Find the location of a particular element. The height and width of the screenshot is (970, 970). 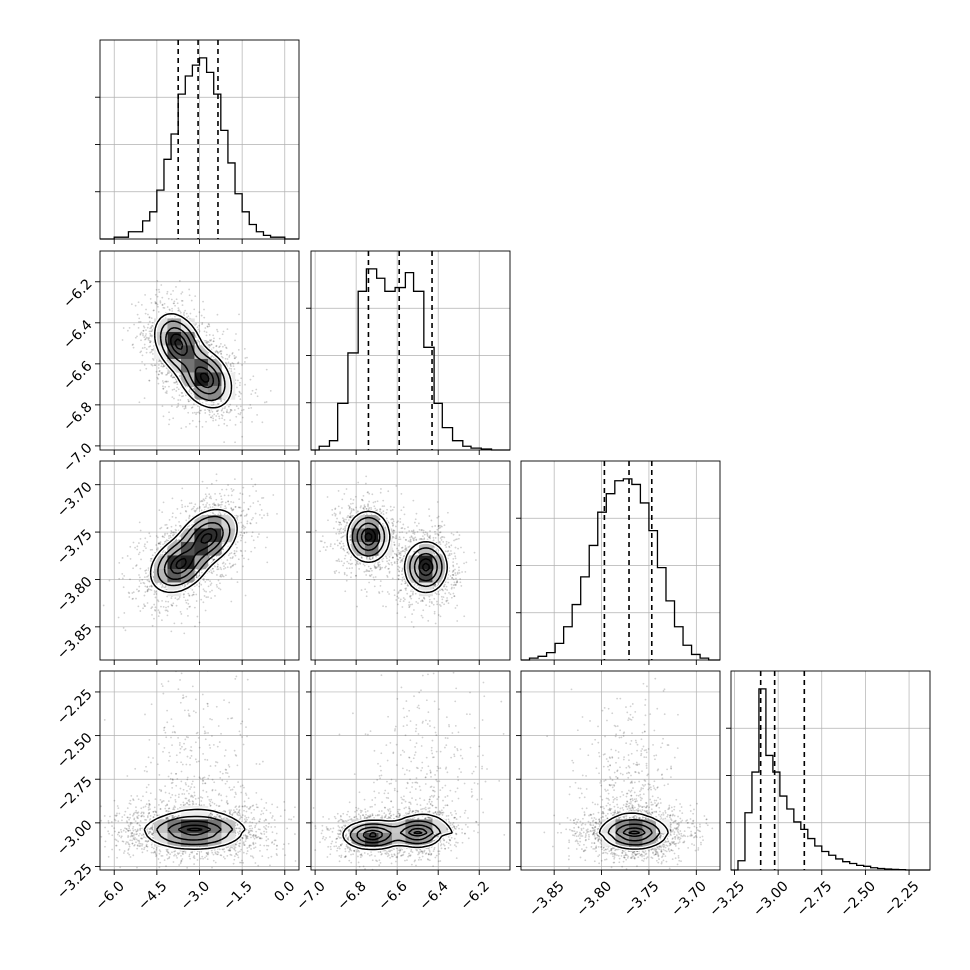

x-tick-label: −3.25 is located at coordinates (727, 899).